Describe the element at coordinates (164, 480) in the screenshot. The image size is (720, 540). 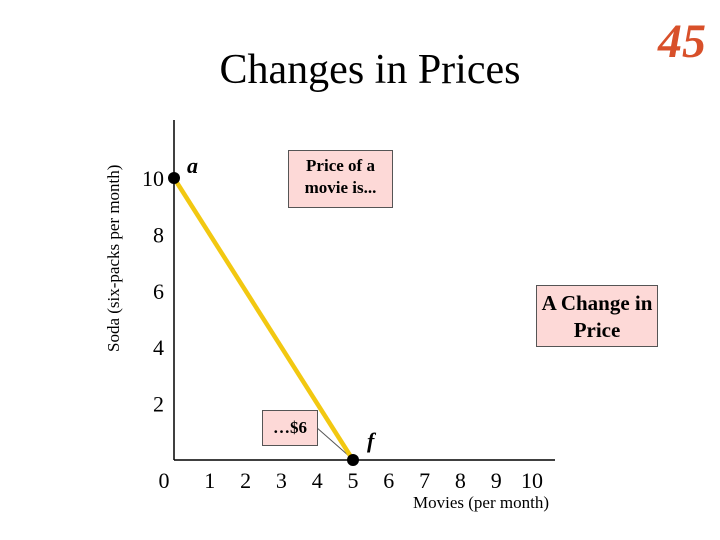
I see `x-tick-label: 0` at that location.